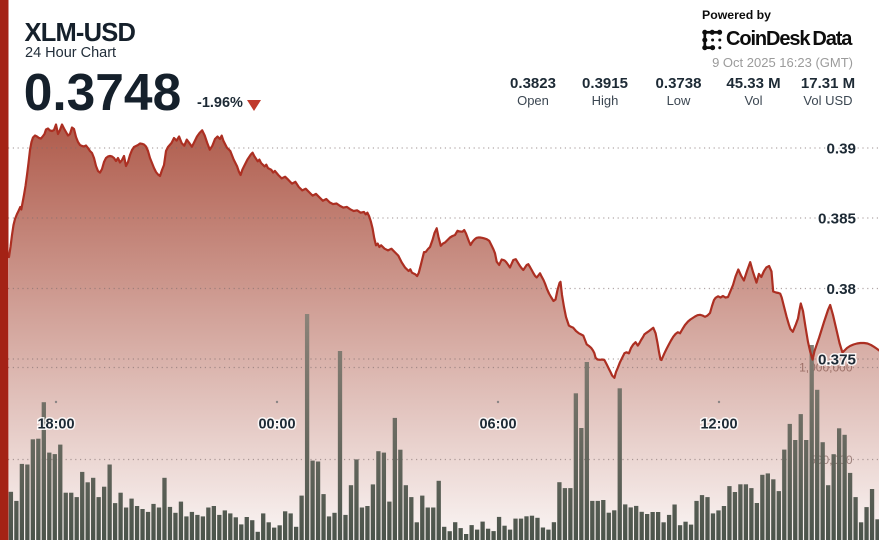  Describe the element at coordinates (837, 360) in the screenshot. I see `svg-text: 0.375` at that location.